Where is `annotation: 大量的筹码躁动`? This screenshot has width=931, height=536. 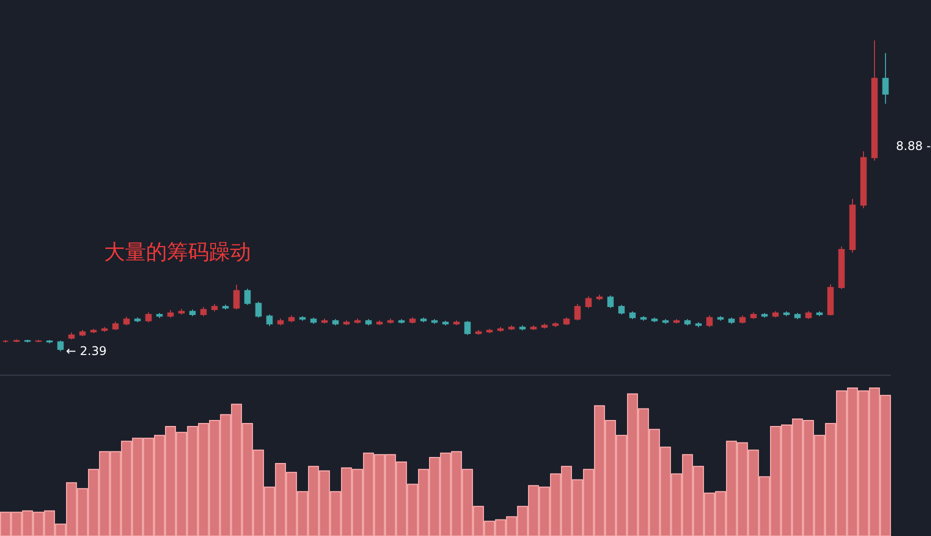 annotation: 大量的筹码躁动 is located at coordinates (177, 252).